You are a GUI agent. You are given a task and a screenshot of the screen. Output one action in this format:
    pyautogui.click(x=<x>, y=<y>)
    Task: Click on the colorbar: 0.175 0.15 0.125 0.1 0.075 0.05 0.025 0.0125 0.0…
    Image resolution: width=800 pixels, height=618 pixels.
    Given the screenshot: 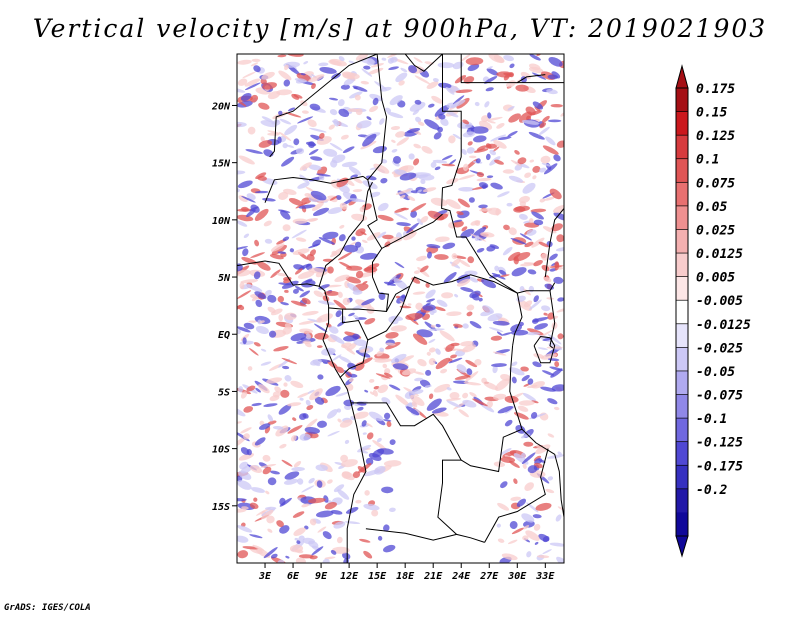 What is the action you would take?
    pyautogui.click(x=713, y=311)
    